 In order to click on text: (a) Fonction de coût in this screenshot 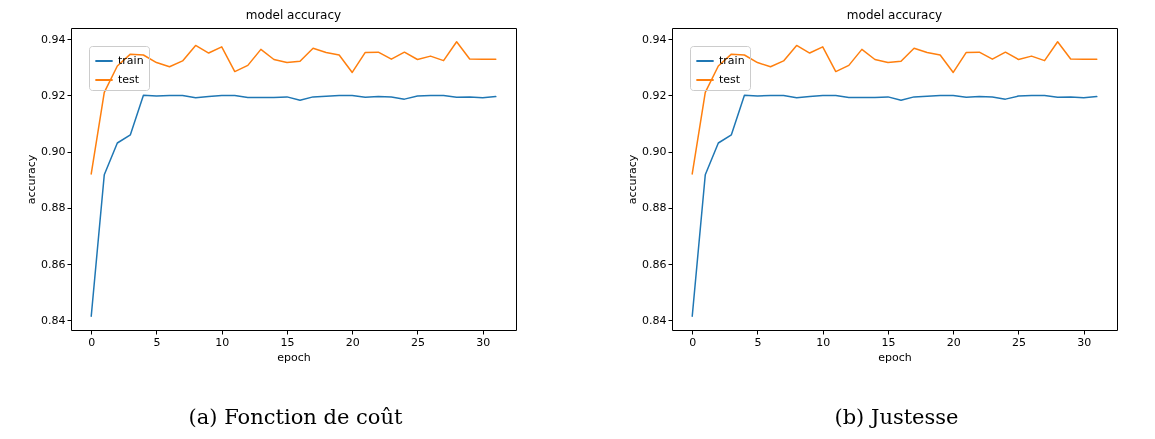, I will do `click(295, 417)`.